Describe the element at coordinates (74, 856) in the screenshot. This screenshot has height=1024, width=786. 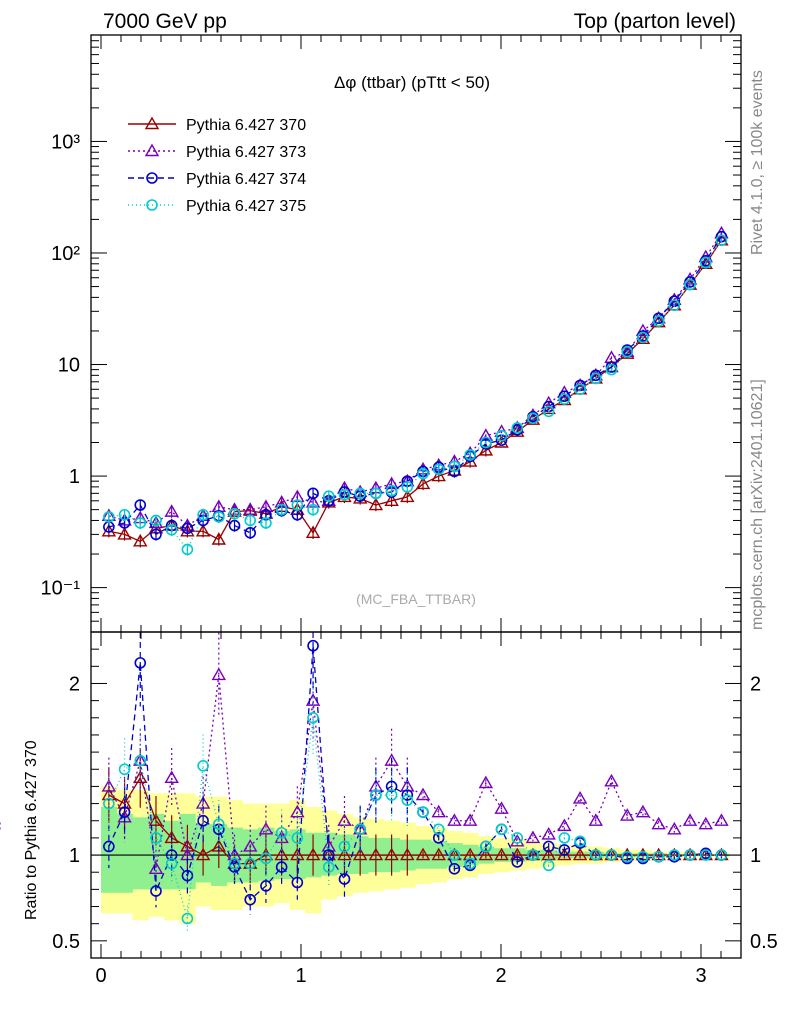
I see `ratio-tick-label: 1` at that location.